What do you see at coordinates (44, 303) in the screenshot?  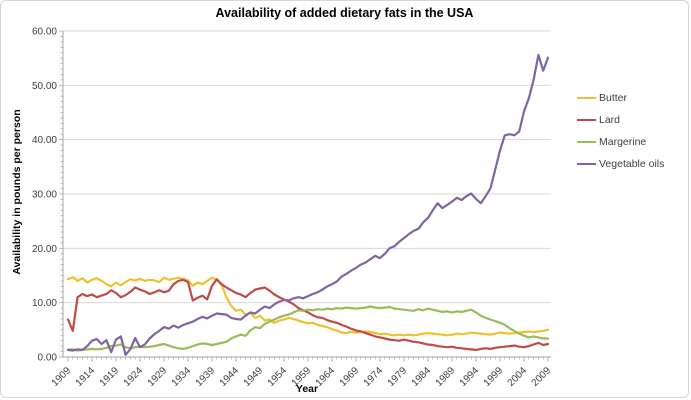 I see `y-tick-label: 10.00` at bounding box center [44, 303].